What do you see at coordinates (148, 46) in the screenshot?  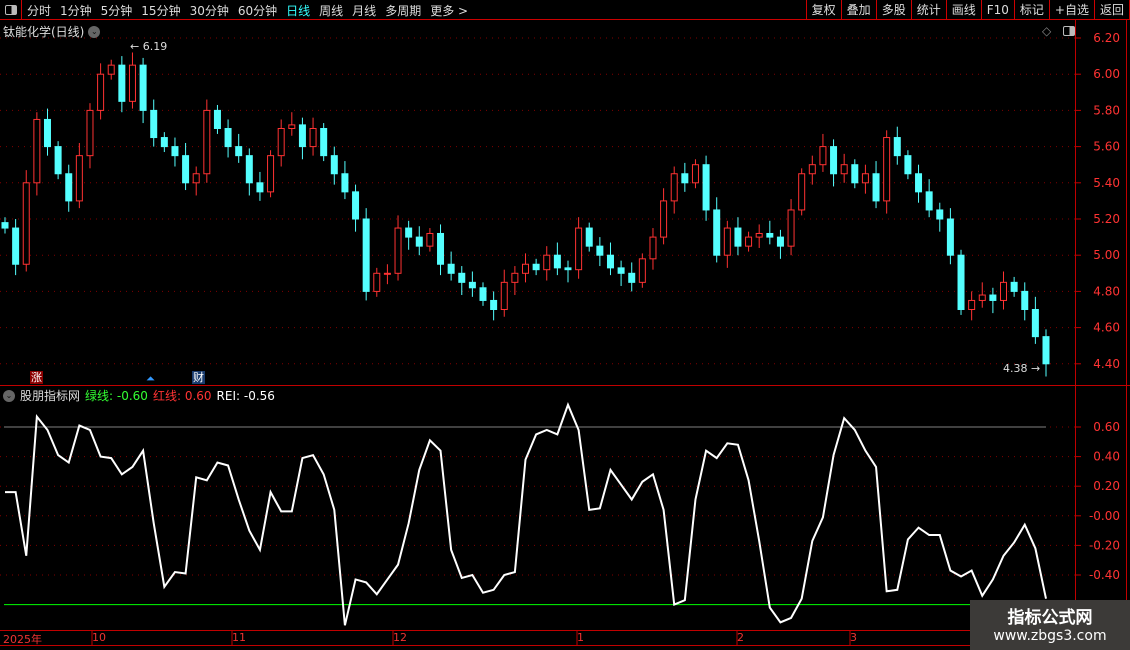 I see `high-price-annotation: ← 6.19` at bounding box center [148, 46].